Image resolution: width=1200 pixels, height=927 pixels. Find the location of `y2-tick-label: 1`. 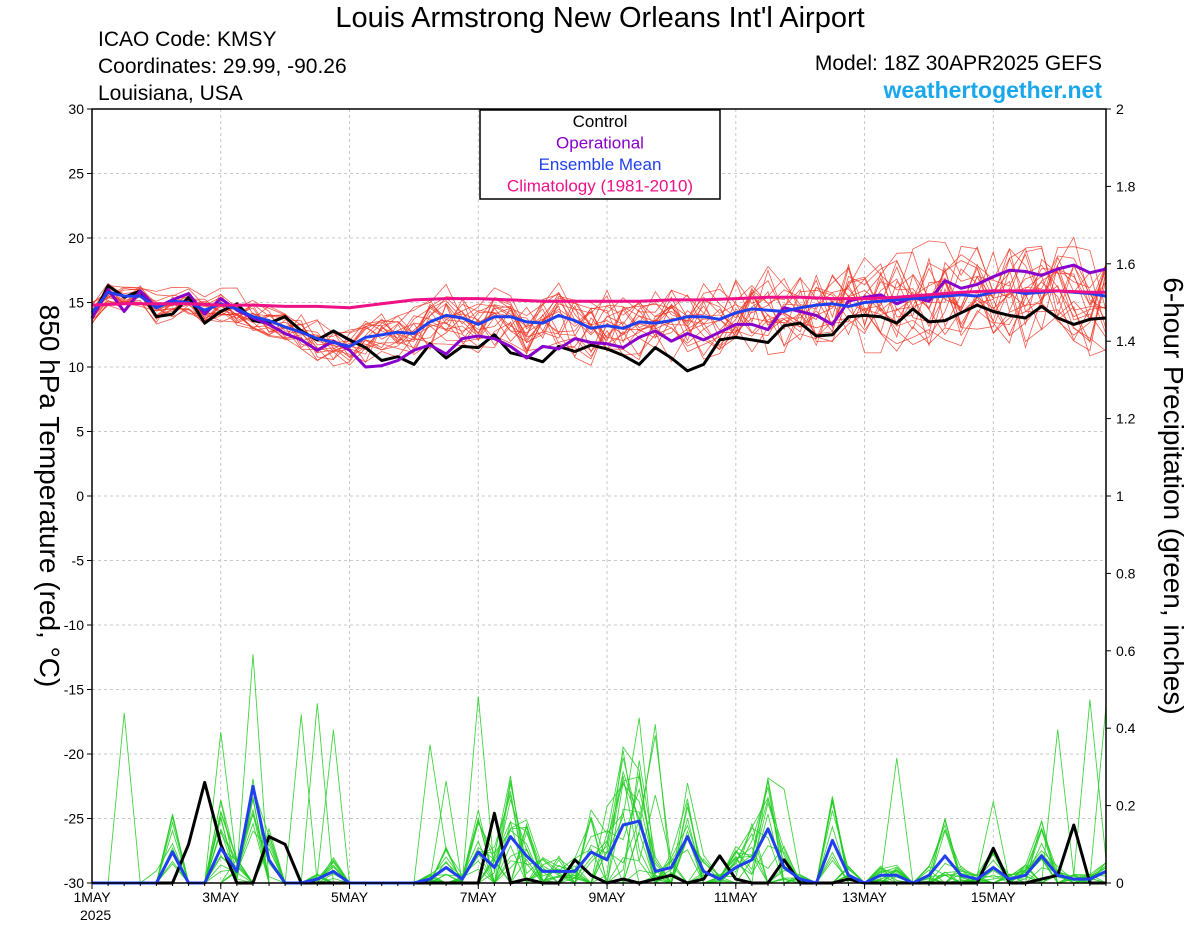

y2-tick-label: 1 is located at coordinates (1120, 496).